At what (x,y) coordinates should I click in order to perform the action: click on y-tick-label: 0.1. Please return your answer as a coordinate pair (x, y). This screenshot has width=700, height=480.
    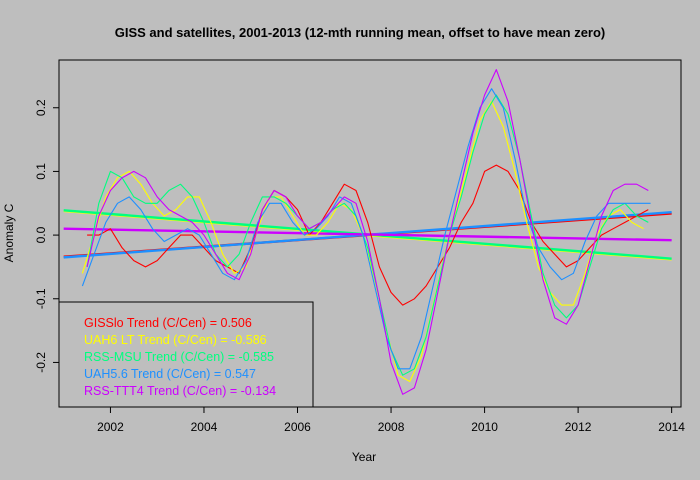
    Looking at the image, I should click on (41, 171).